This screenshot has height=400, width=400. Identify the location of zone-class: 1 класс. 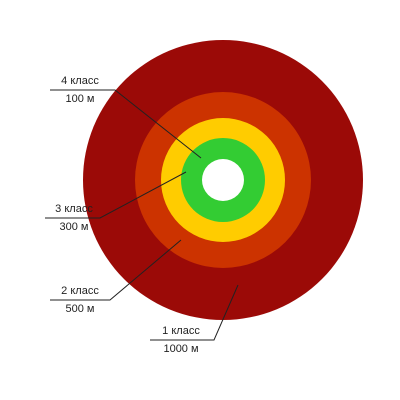
(181, 331).